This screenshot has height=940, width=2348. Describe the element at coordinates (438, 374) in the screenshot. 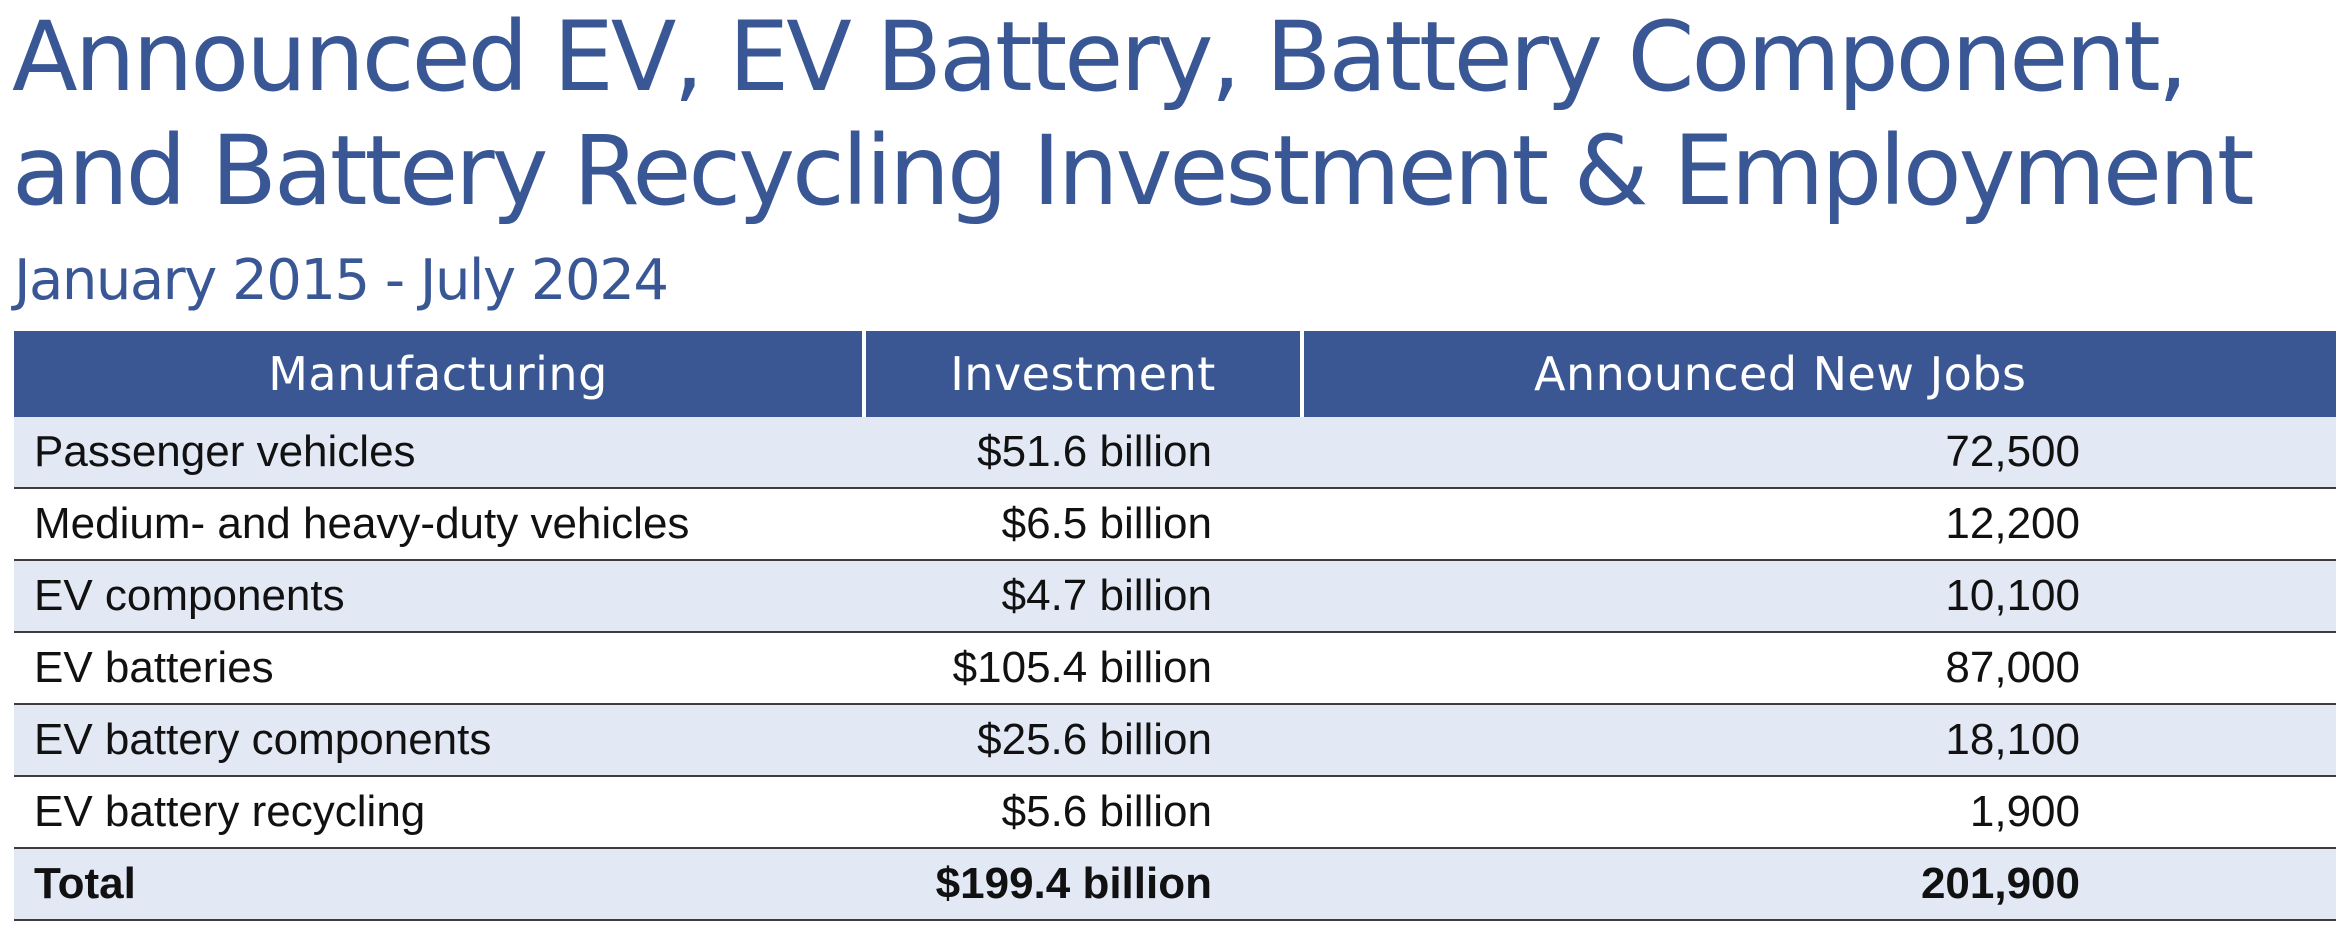

I see `header-manufacturing: Manufacturing` at that location.